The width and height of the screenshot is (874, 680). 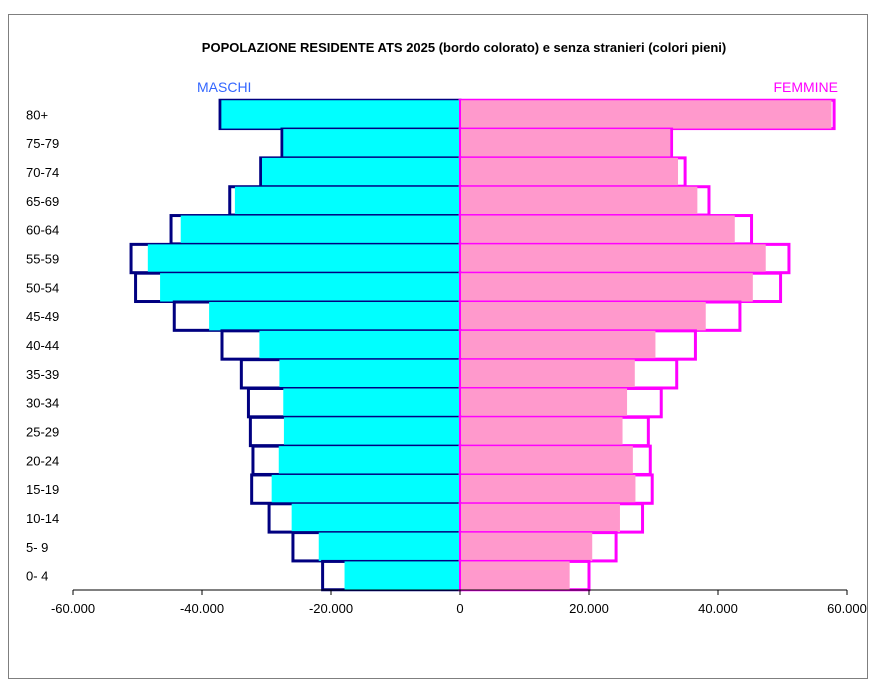 What do you see at coordinates (42, 172) in the screenshot?
I see `category-label: 70-74` at bounding box center [42, 172].